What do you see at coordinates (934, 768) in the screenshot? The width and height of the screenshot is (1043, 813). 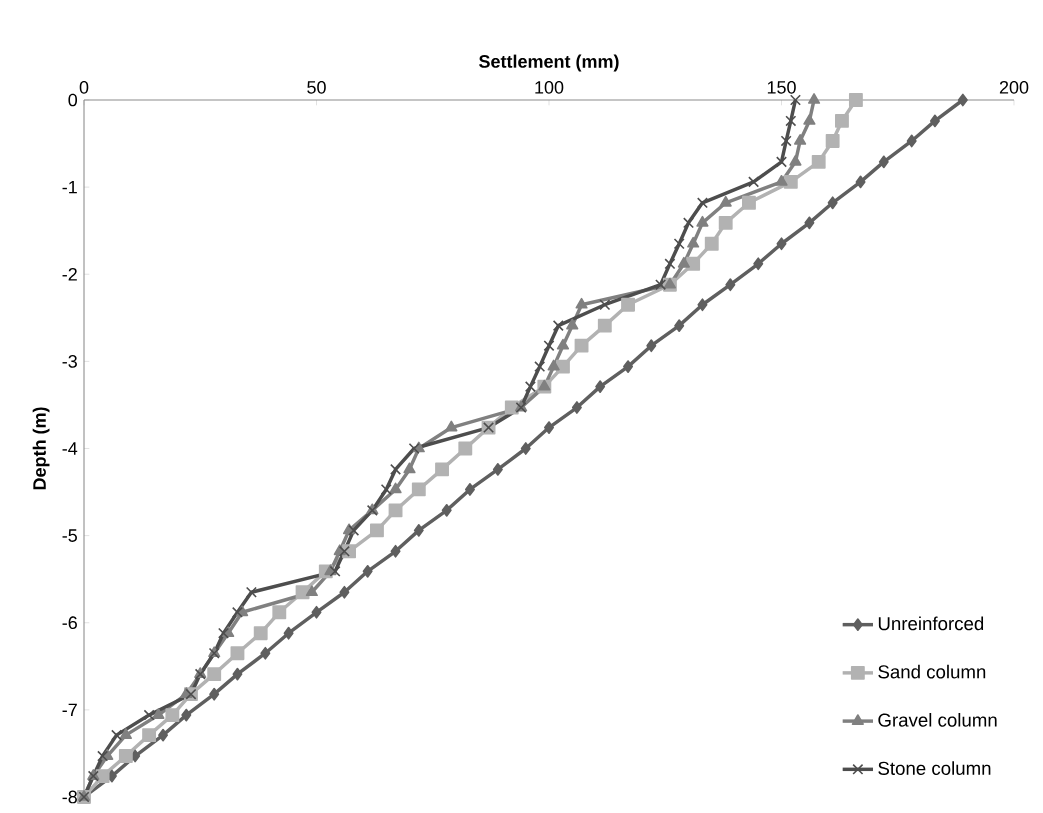 I see `legend-label: Stone column` at bounding box center [934, 768].